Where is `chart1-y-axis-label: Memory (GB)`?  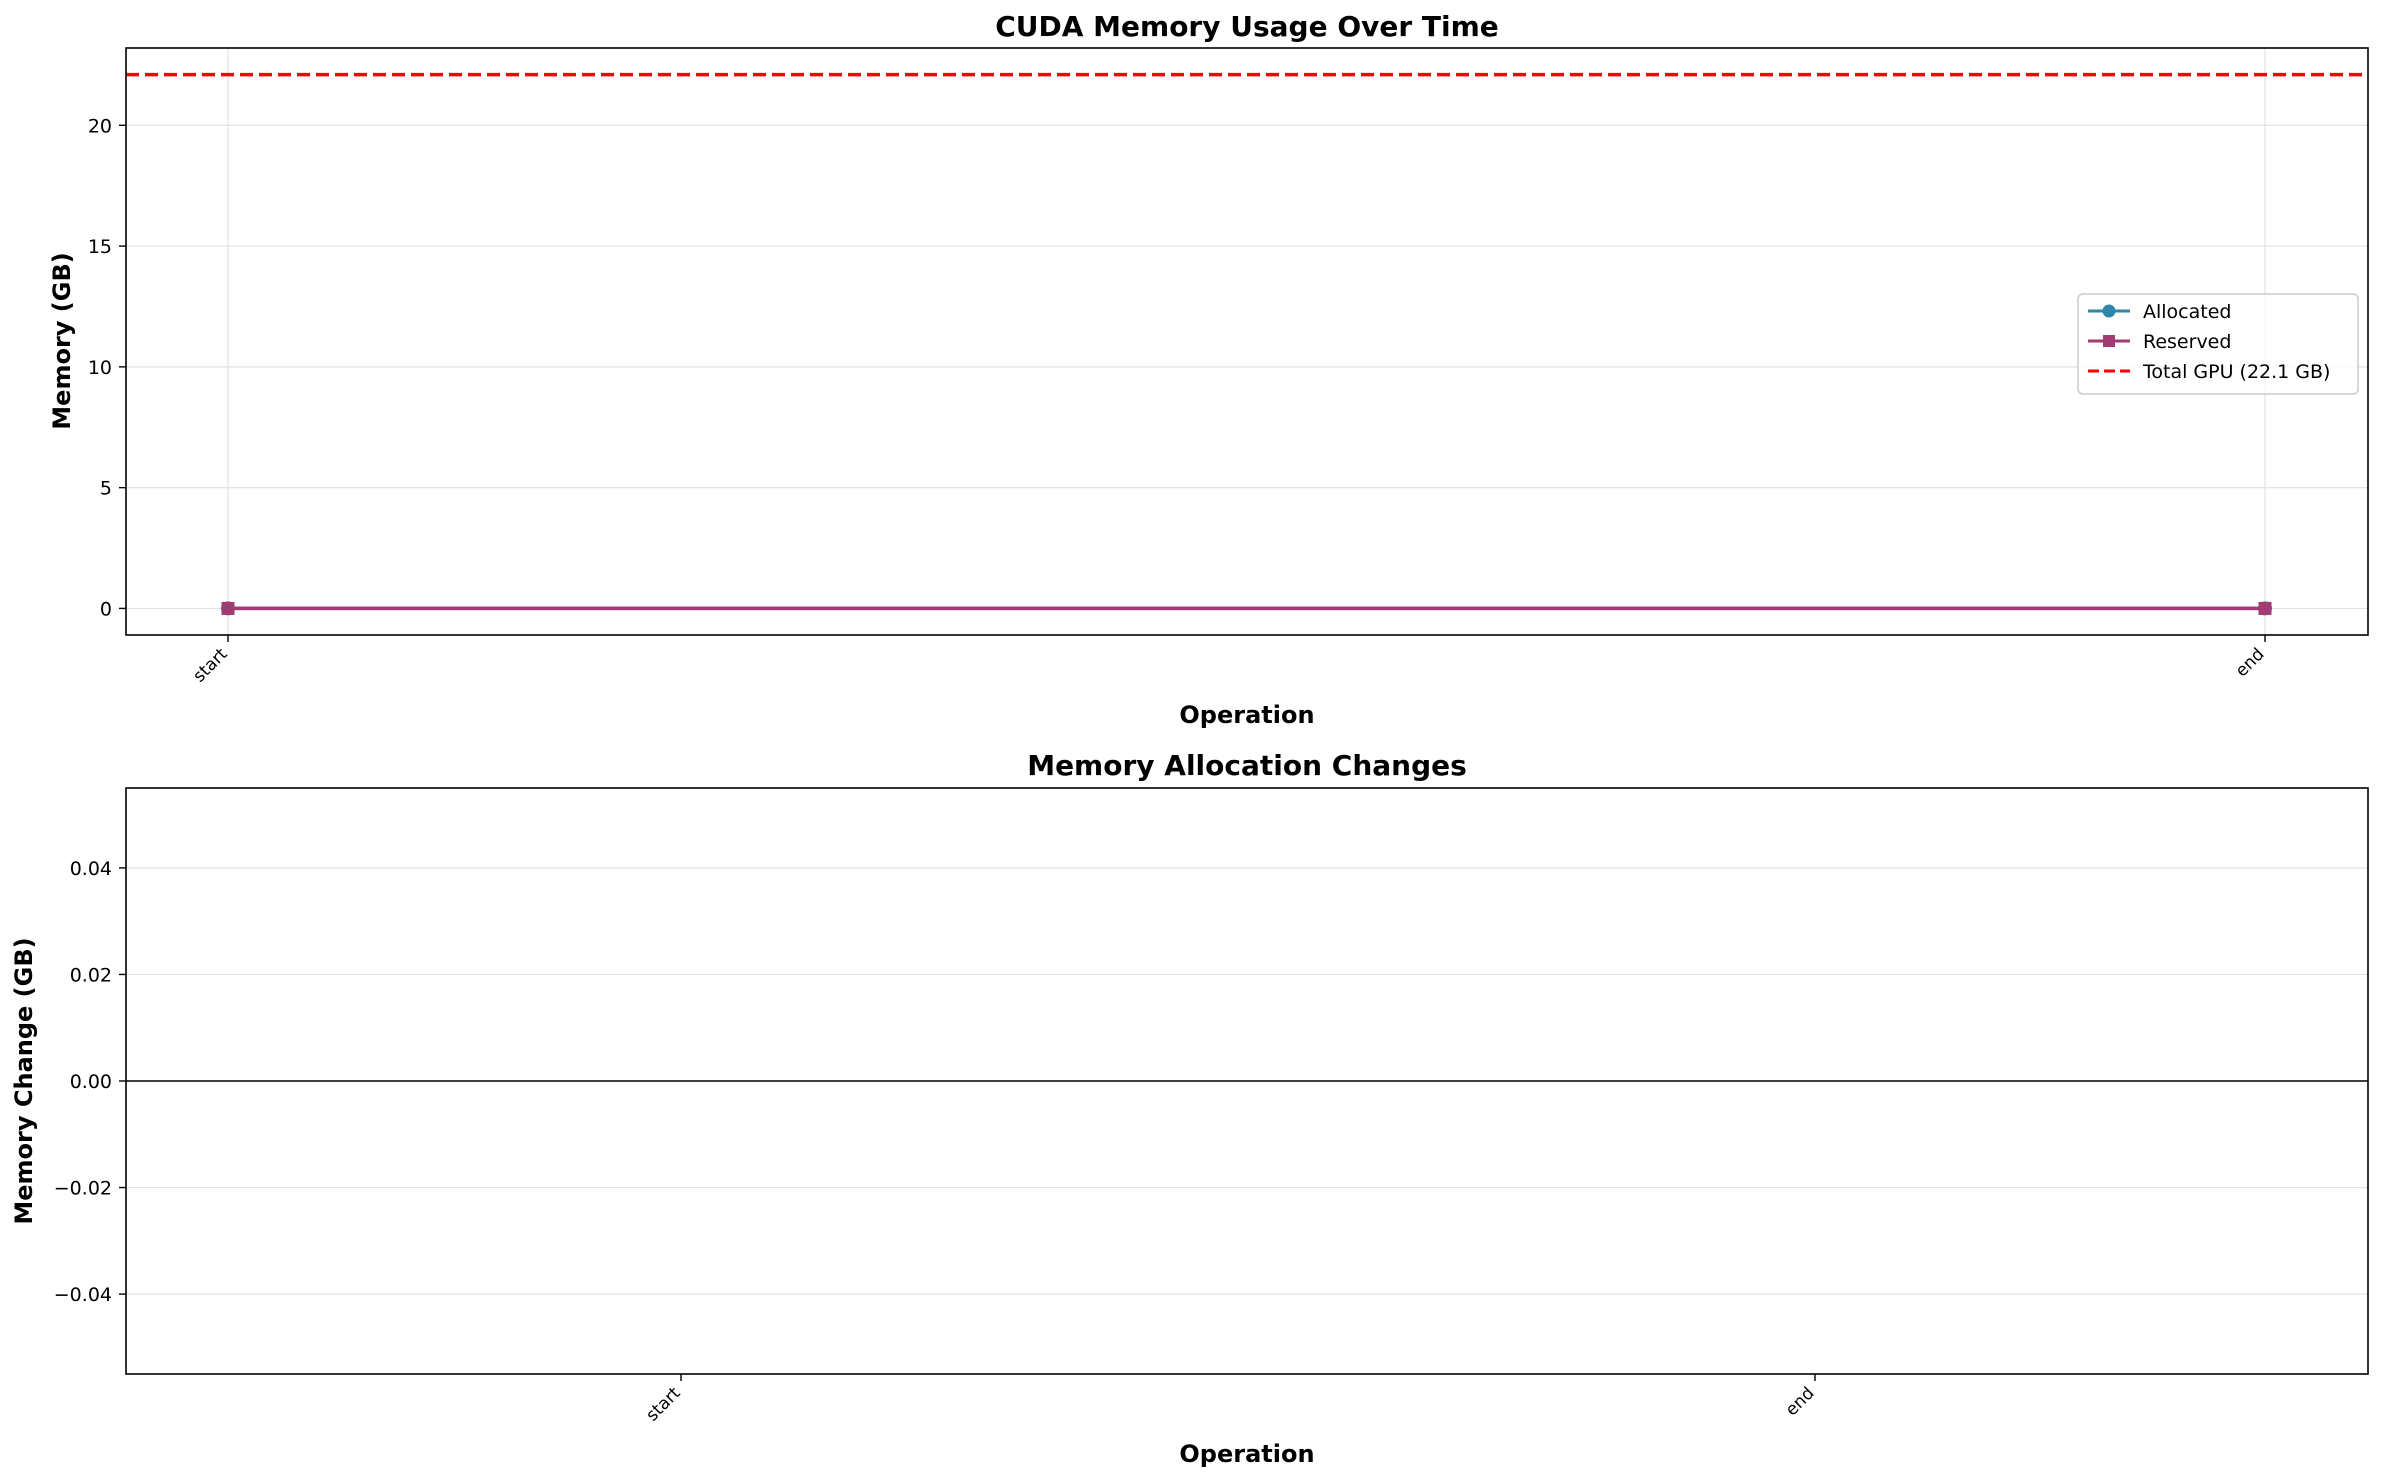
chart1-y-axis-label: Memory (GB) is located at coordinates (62, 340).